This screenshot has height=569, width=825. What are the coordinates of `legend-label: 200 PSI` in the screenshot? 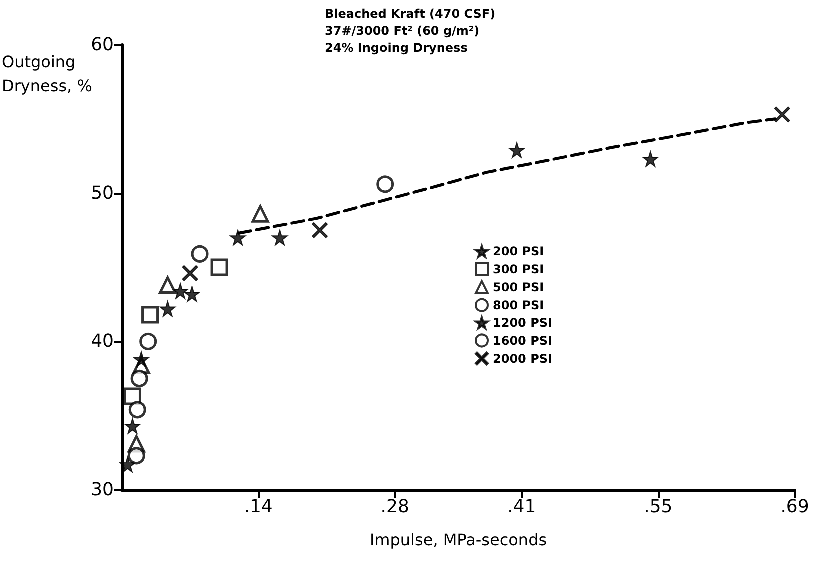 It's located at (518, 251).